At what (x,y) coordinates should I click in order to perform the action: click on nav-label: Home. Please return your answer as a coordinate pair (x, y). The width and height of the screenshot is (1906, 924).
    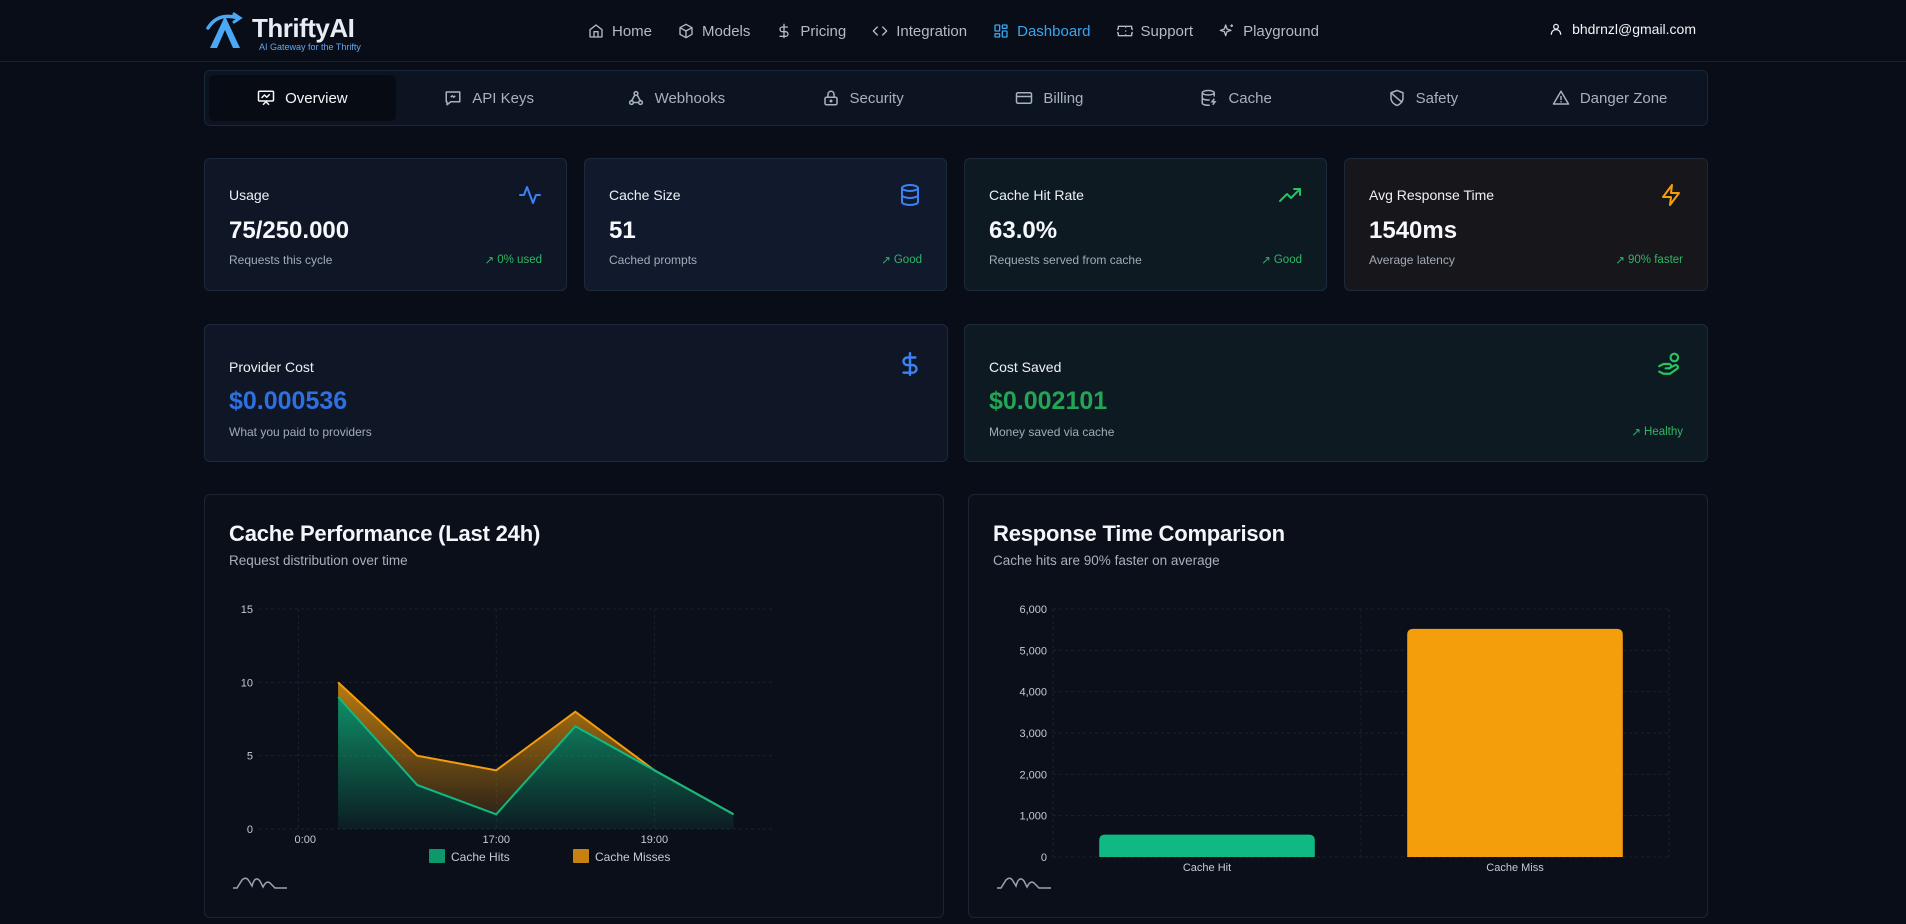
    Looking at the image, I should click on (632, 31).